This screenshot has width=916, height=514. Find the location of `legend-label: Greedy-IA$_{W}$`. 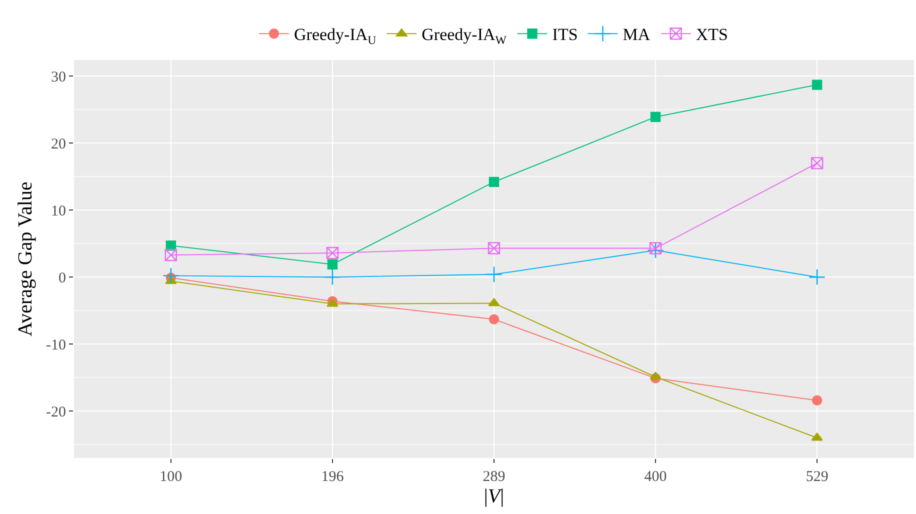

legend-label: Greedy-IA$_{W}$ is located at coordinates (465, 36).